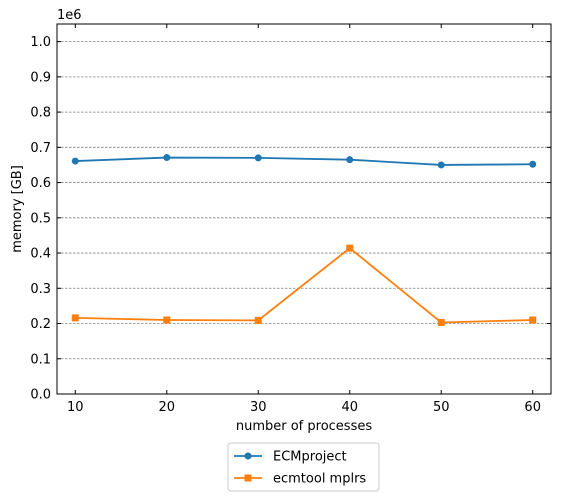  What do you see at coordinates (40, 183) in the screenshot?
I see `y-tick-label: 0.6` at bounding box center [40, 183].